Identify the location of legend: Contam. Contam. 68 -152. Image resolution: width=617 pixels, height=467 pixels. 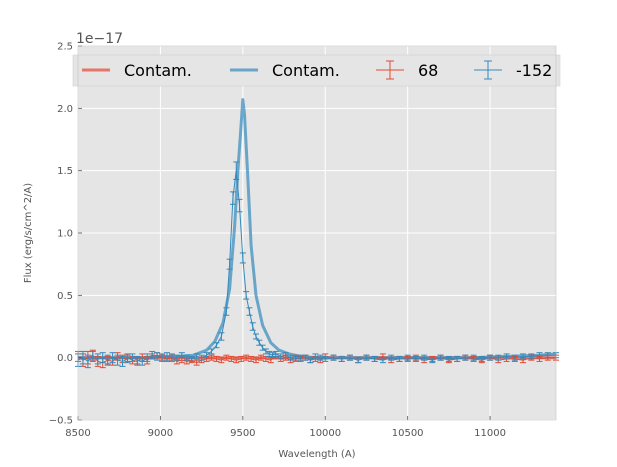
(316, 70).